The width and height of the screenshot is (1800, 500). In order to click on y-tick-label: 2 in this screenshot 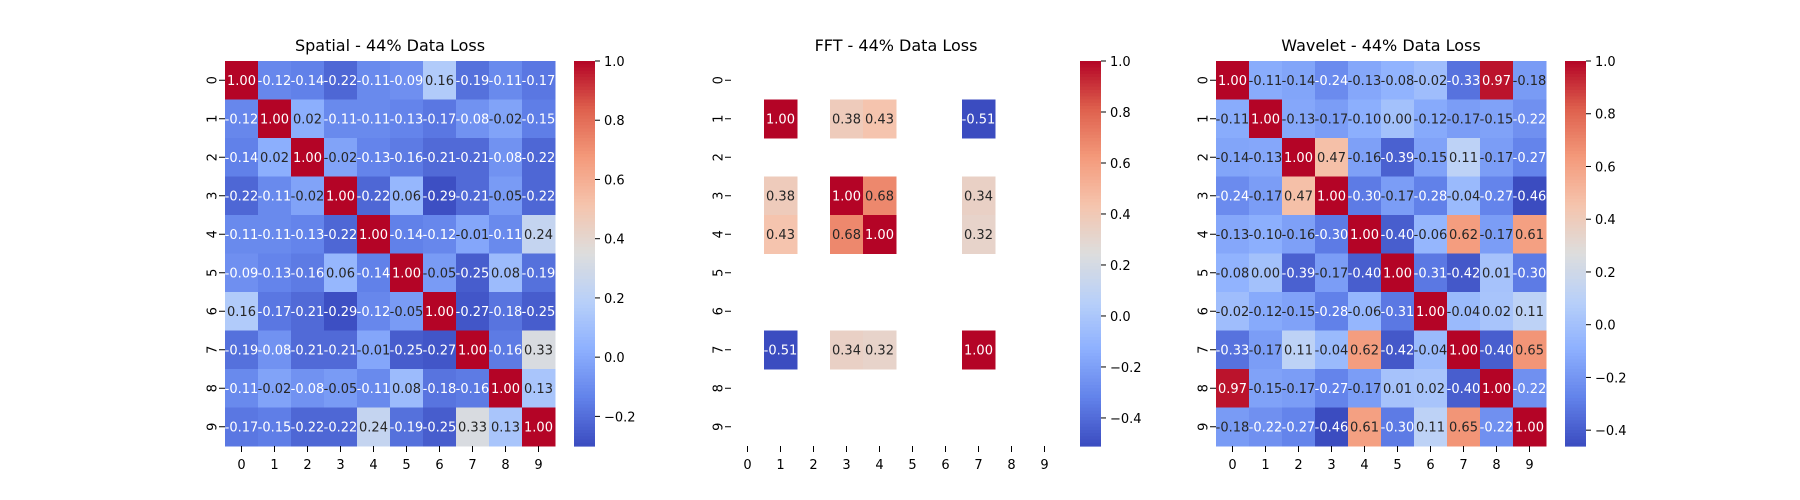, I will do `click(1204, 157)`.